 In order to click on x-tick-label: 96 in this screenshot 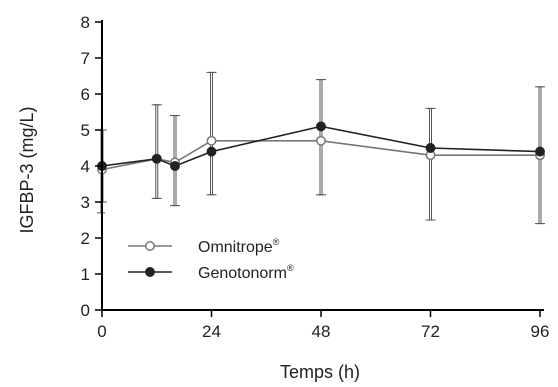, I will do `click(540, 331)`.